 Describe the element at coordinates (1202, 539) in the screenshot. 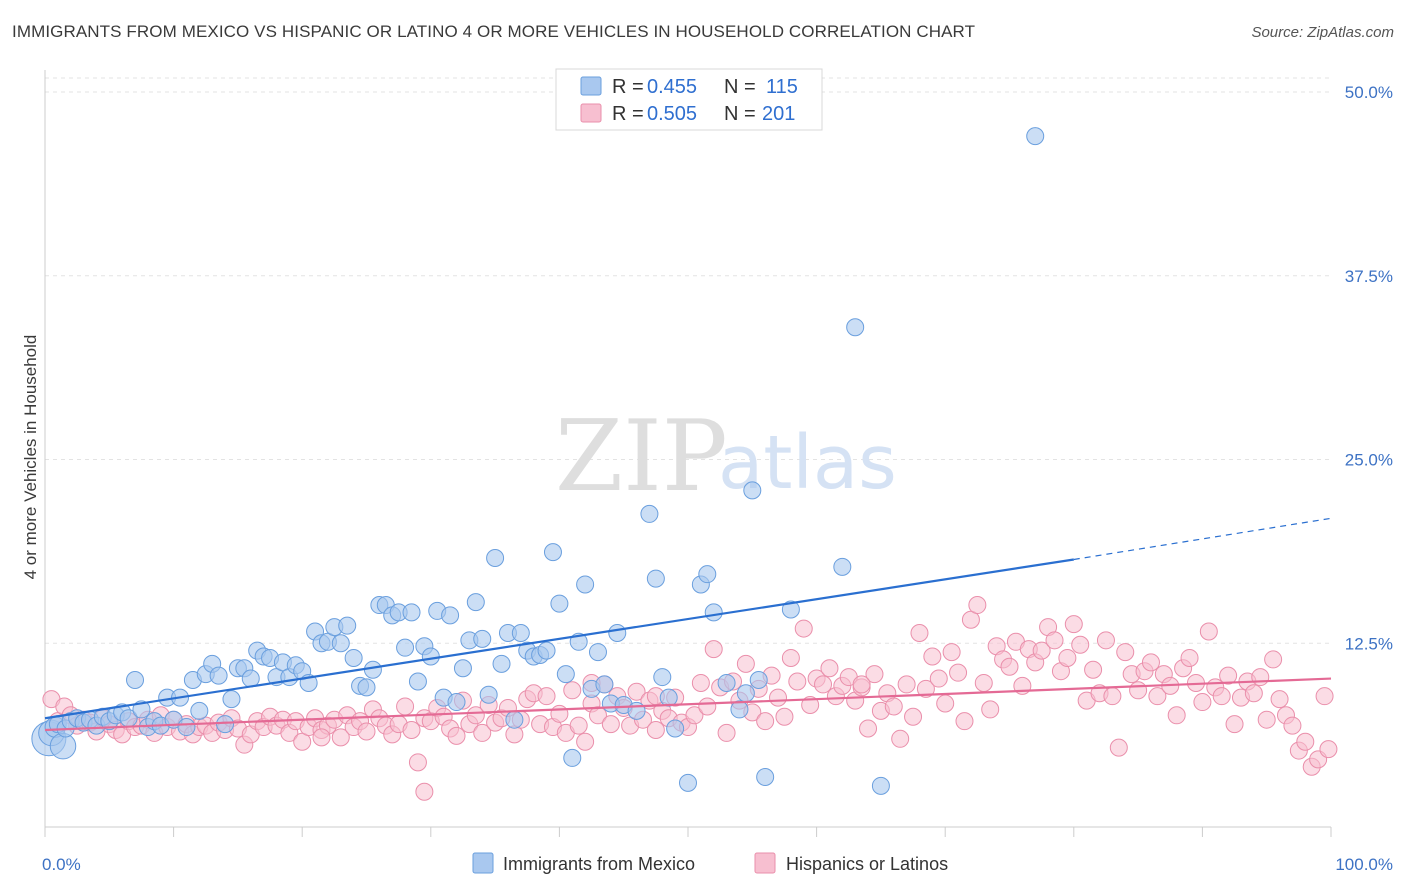

I see `trend-line-mexico-extension` at that location.